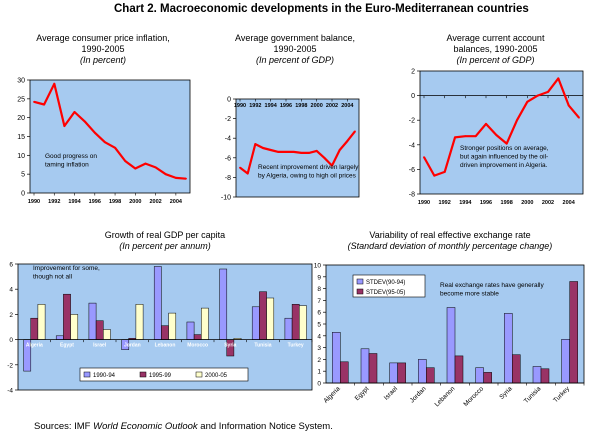 Image resolution: width=597 pixels, height=437 pixels. What do you see at coordinates (561, 394) in the screenshot?
I see `chart5-category-label: Turkey` at bounding box center [561, 394].